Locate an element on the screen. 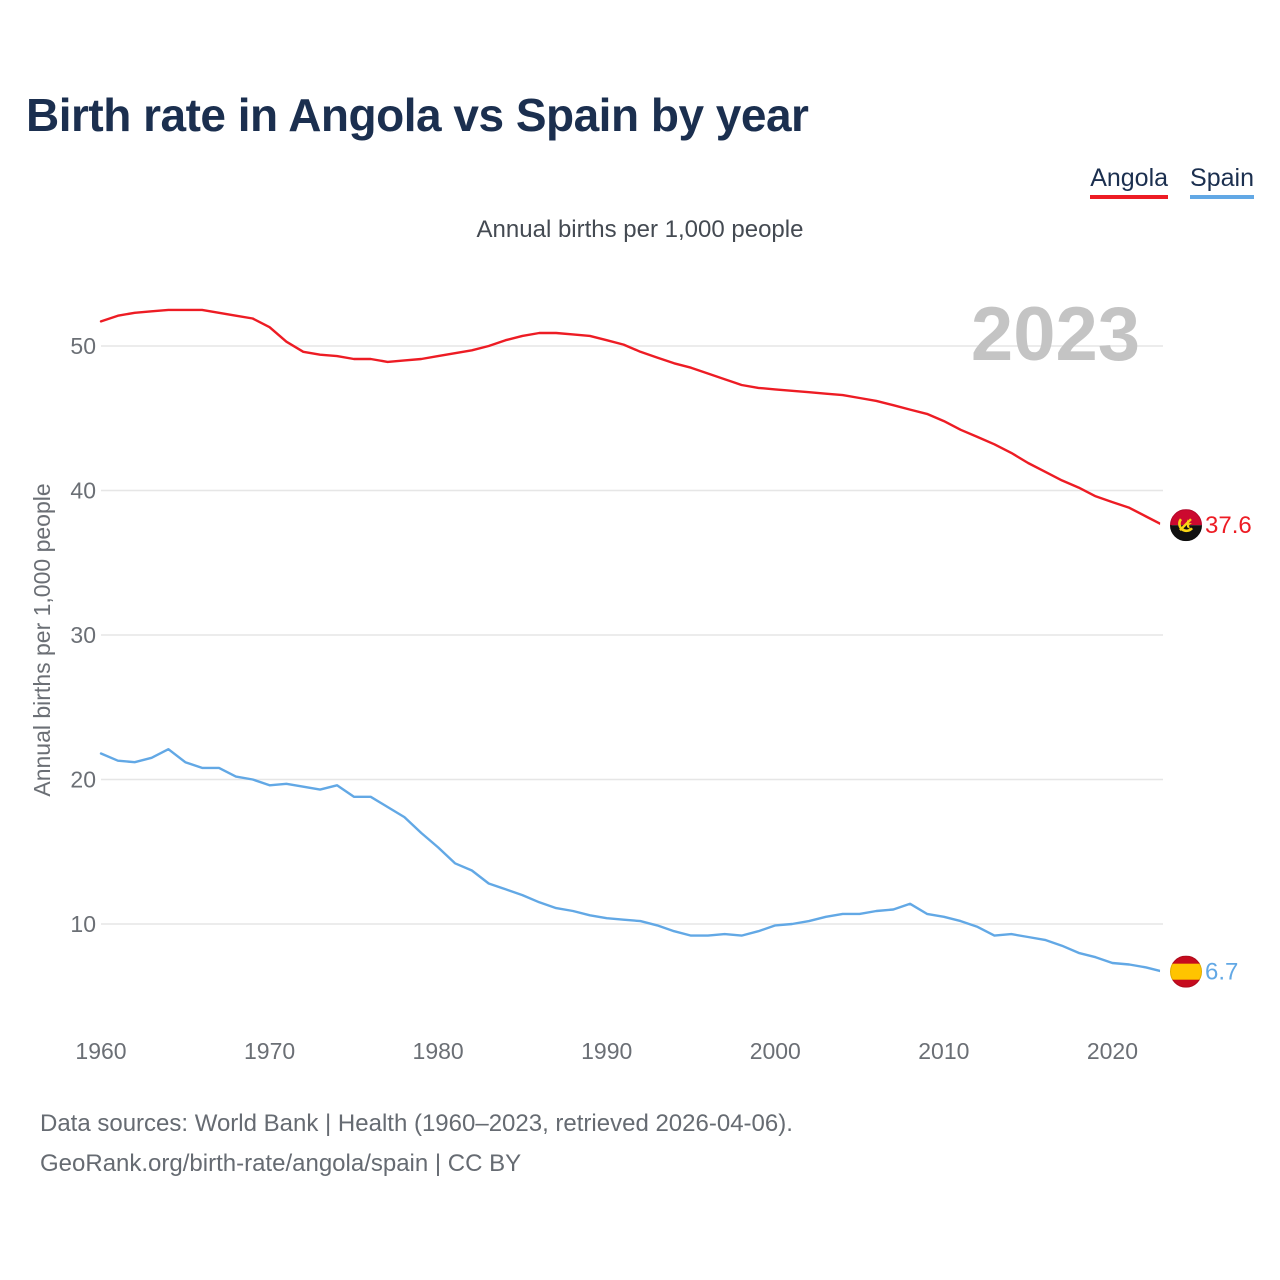 This screenshot has width=1280, height=1280. x-tick-label: 1980 is located at coordinates (438, 1051).